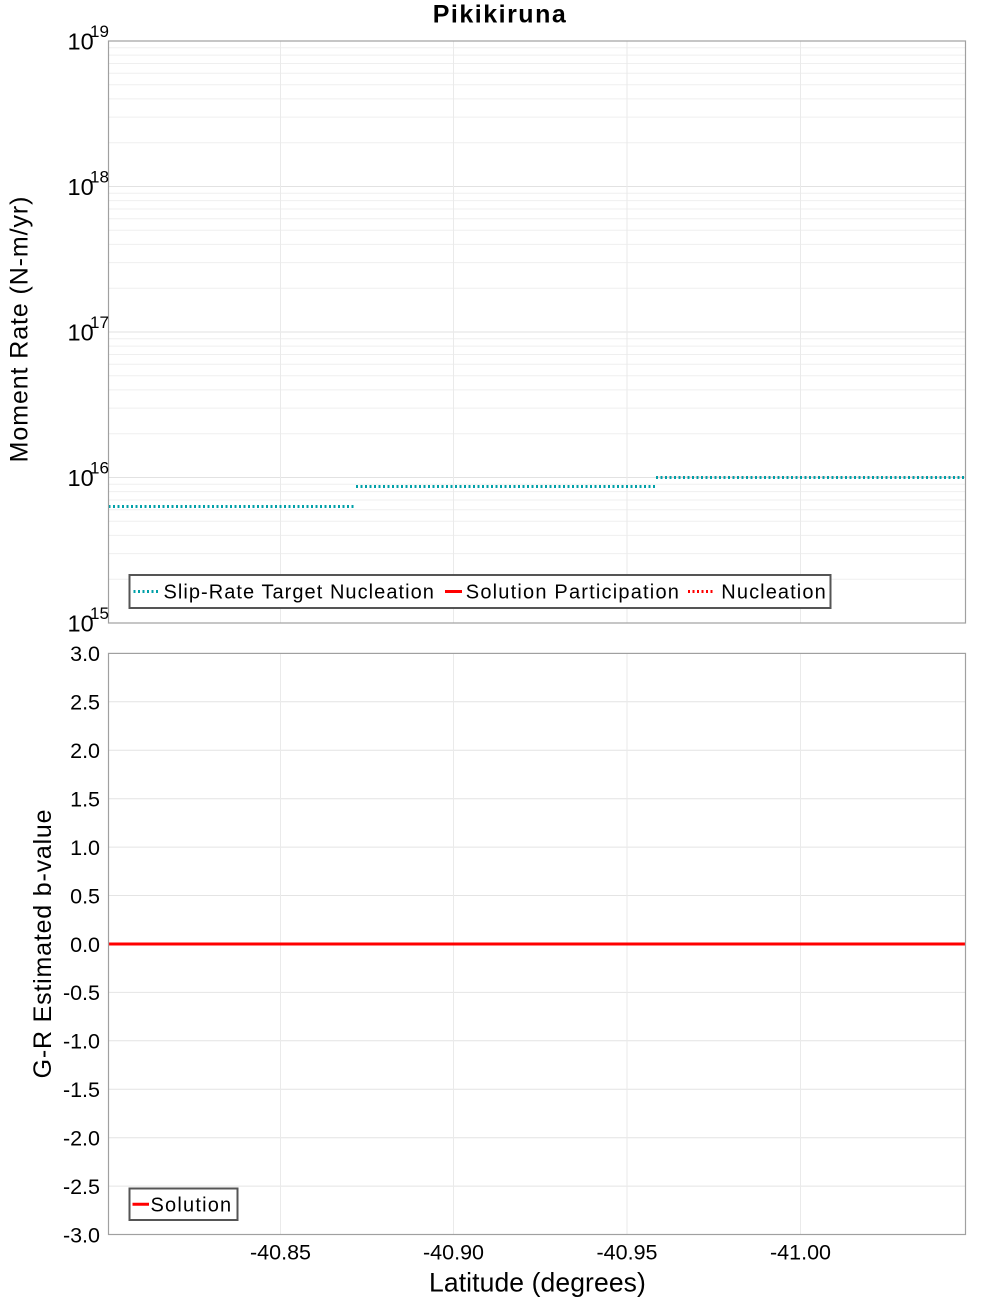 This screenshot has width=1000, height=1300. What do you see at coordinates (99, 176) in the screenshot?
I see `svg-text: 18` at bounding box center [99, 176].